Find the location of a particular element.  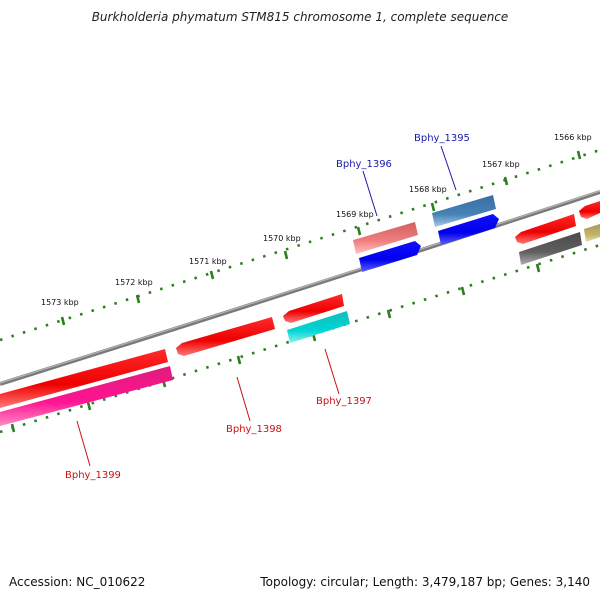

scale-label-1566: 1566 kbp is located at coordinates (573, 137).